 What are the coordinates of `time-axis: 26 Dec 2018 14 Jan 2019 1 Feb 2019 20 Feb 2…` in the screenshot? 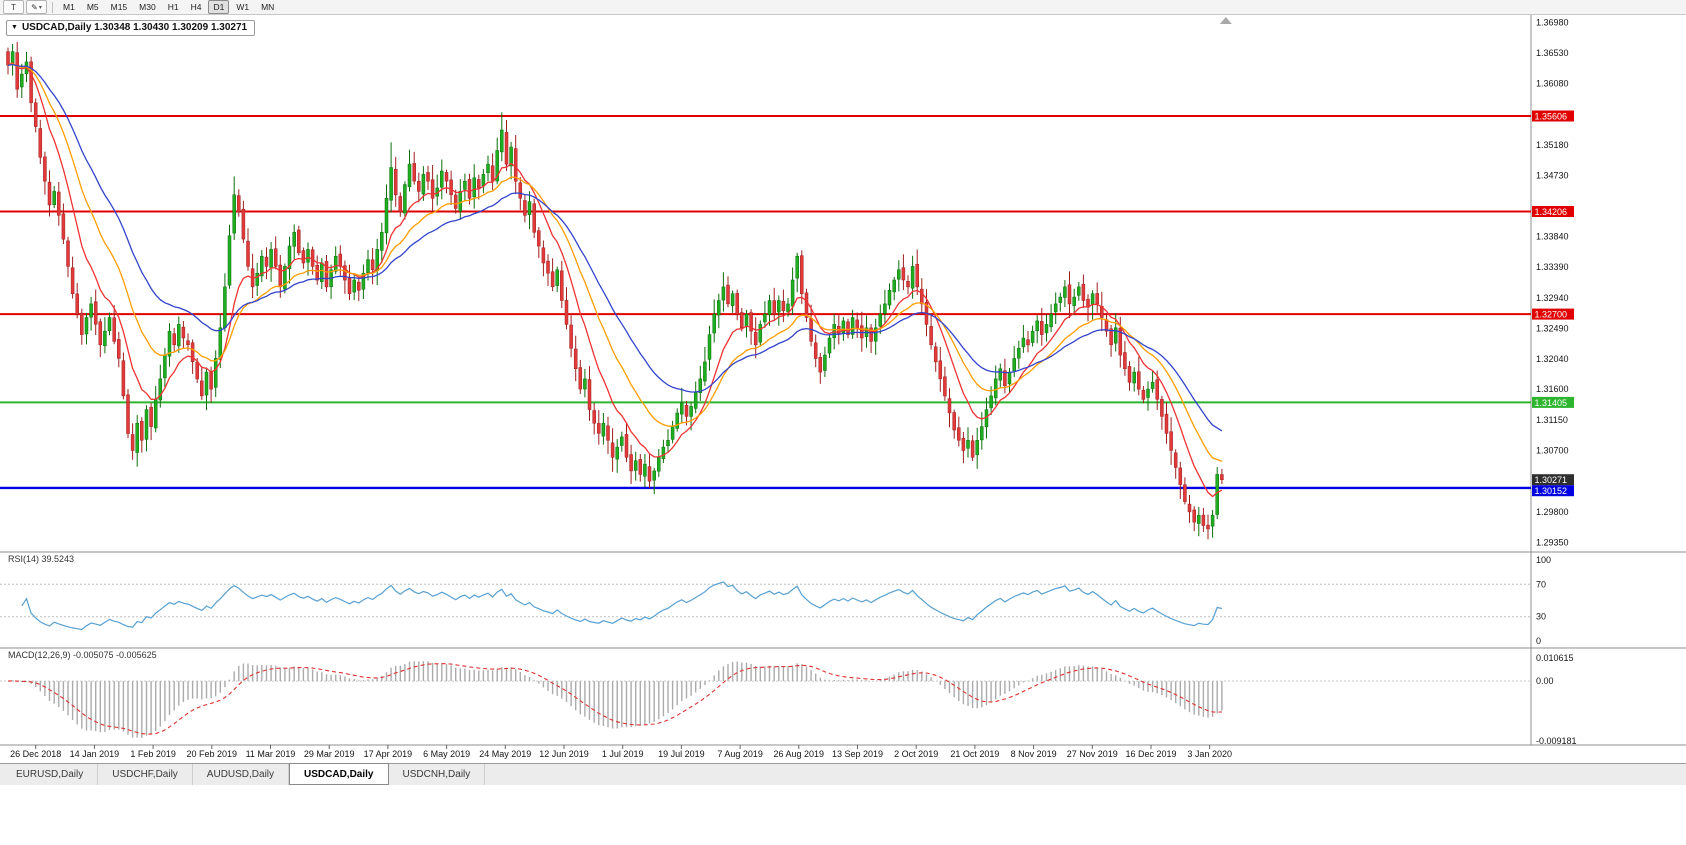 It's located at (621, 752).